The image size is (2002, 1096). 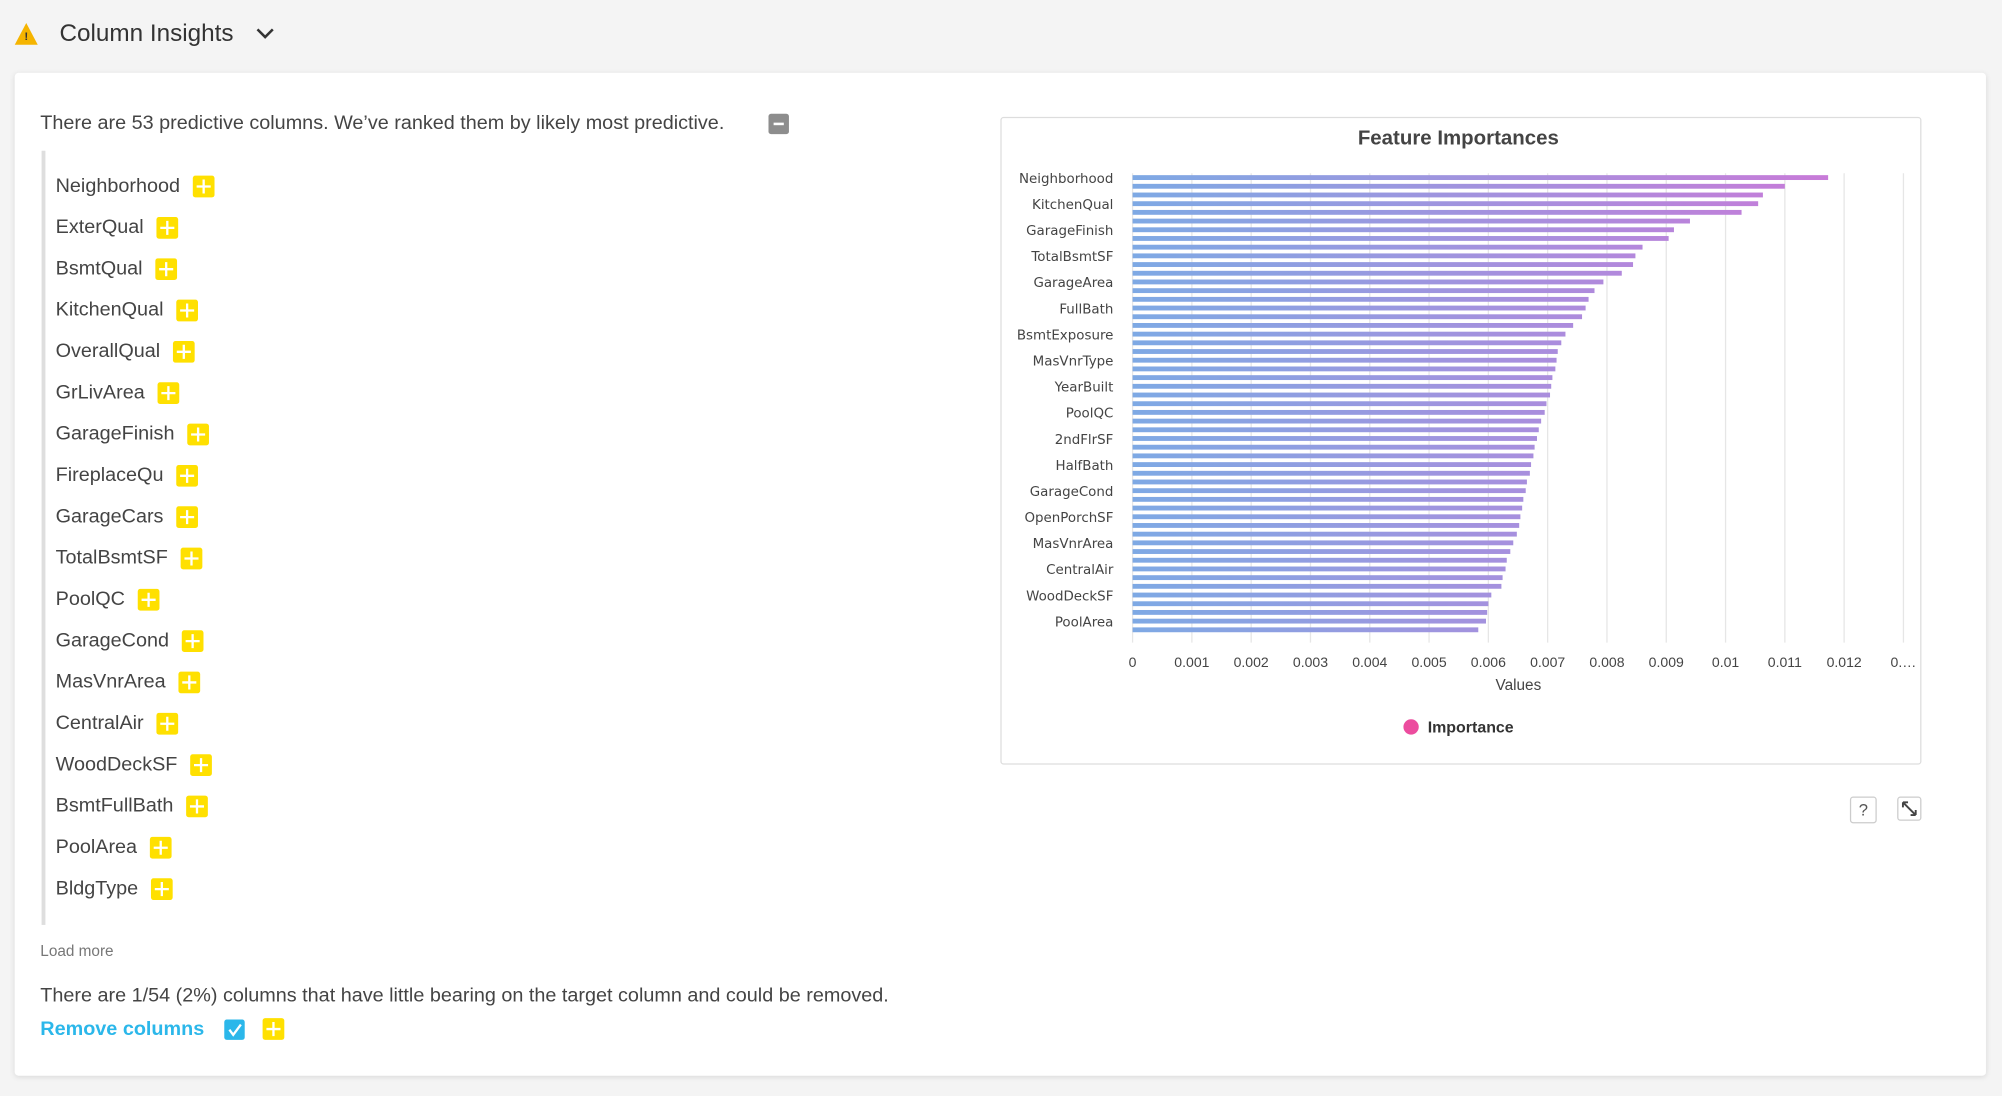 I want to click on y-tick-label: HalfBath, so click(x=1085, y=466).